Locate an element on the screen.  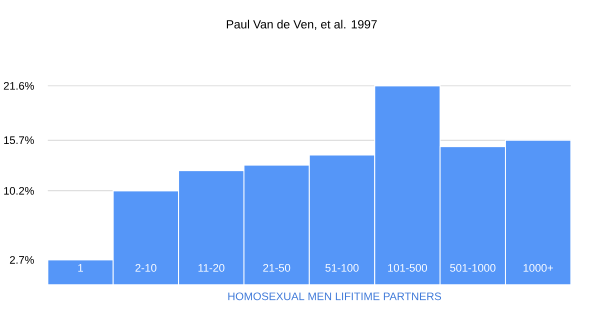
x-tick-label: 21-50 is located at coordinates (276, 268).